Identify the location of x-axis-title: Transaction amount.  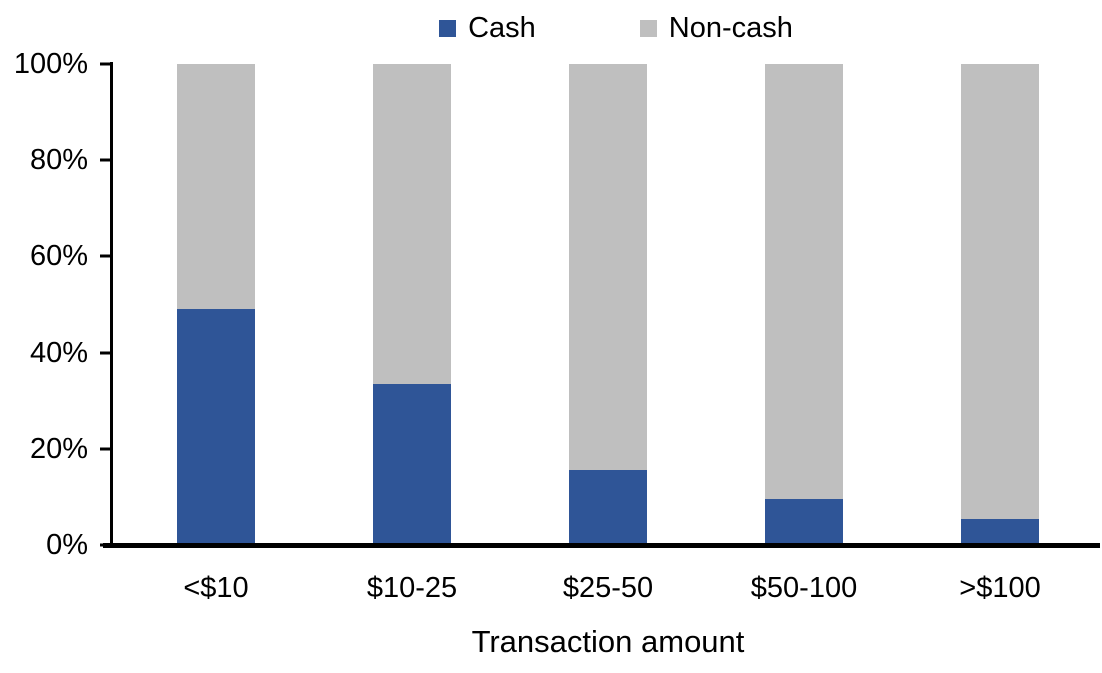
(608, 641).